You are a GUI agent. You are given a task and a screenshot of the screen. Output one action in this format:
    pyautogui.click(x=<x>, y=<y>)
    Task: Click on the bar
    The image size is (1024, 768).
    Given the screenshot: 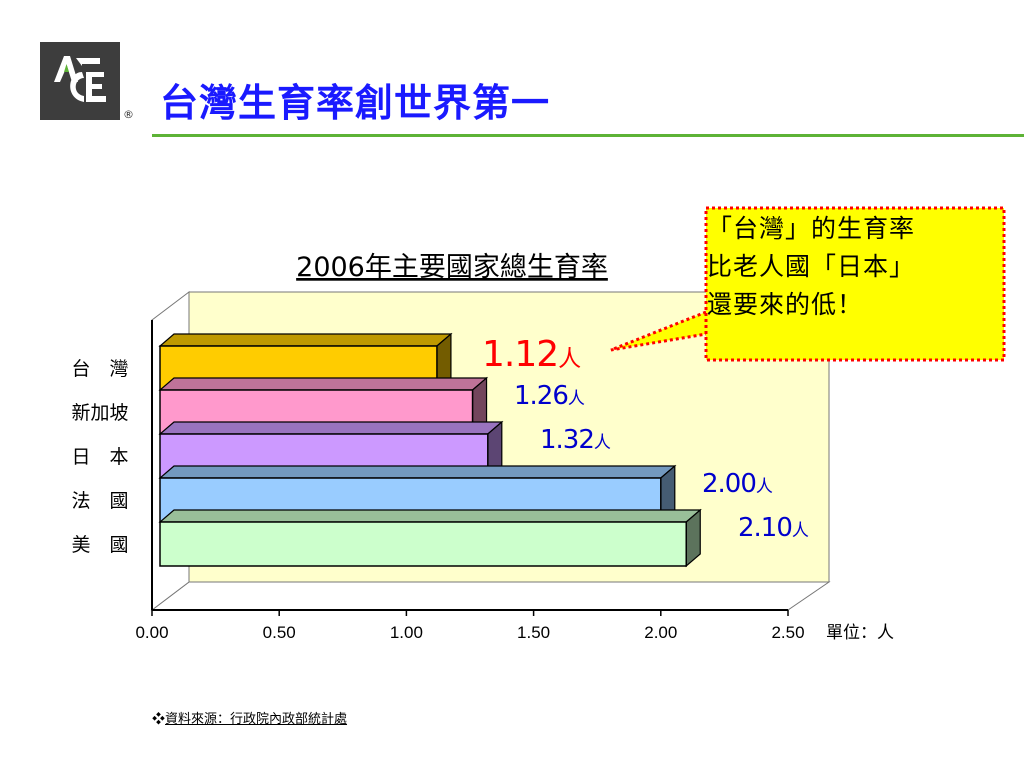 What is the action you would take?
    pyautogui.click(x=423, y=544)
    